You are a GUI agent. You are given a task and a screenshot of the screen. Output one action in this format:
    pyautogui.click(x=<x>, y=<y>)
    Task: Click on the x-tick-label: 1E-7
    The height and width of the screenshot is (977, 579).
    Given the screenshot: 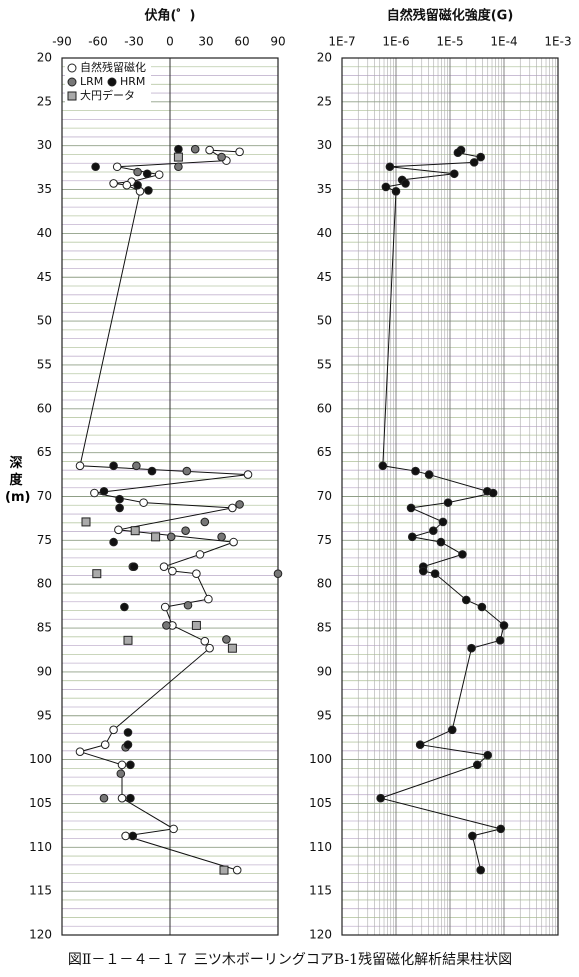 What is the action you would take?
    pyautogui.click(x=341, y=42)
    